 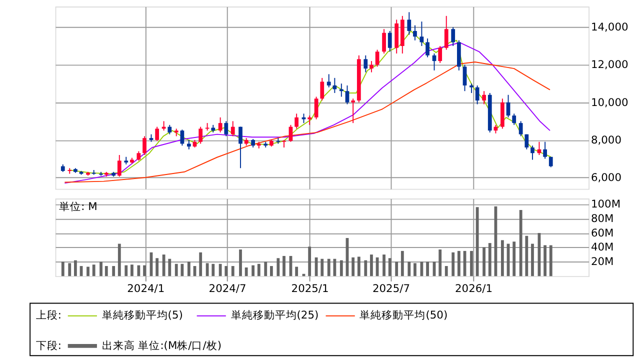 I want to click on y-tick-label: 20M, so click(x=602, y=261).